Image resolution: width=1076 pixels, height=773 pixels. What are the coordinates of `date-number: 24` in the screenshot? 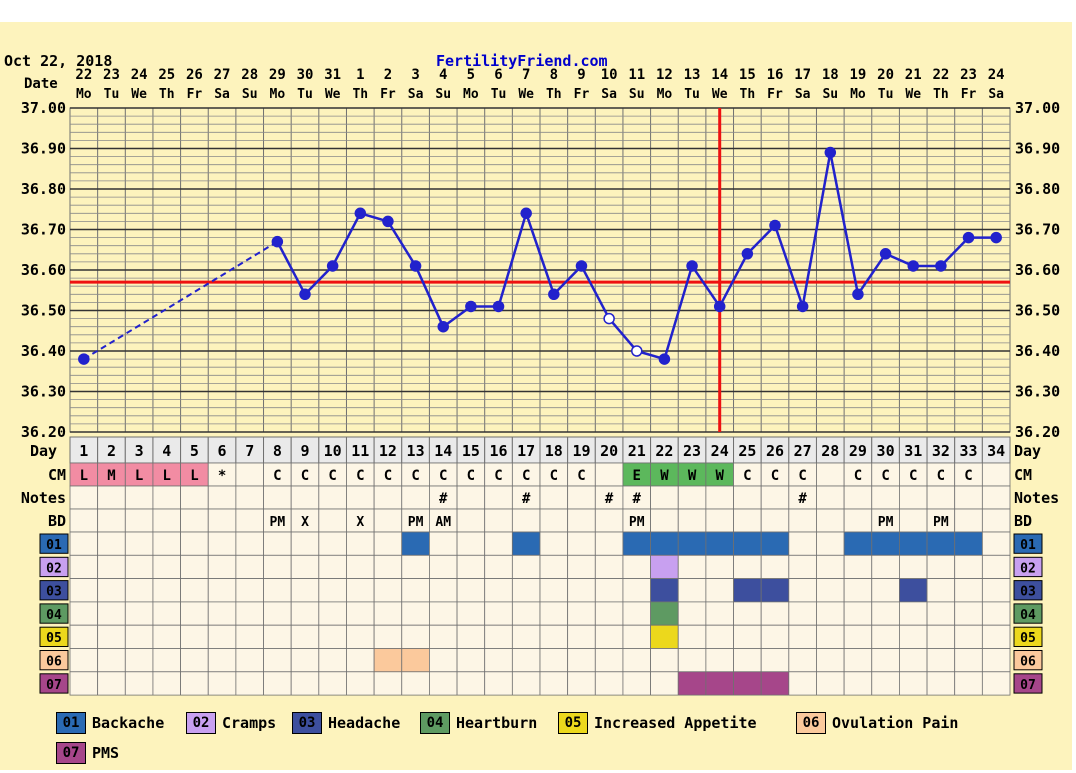 It's located at (996, 75).